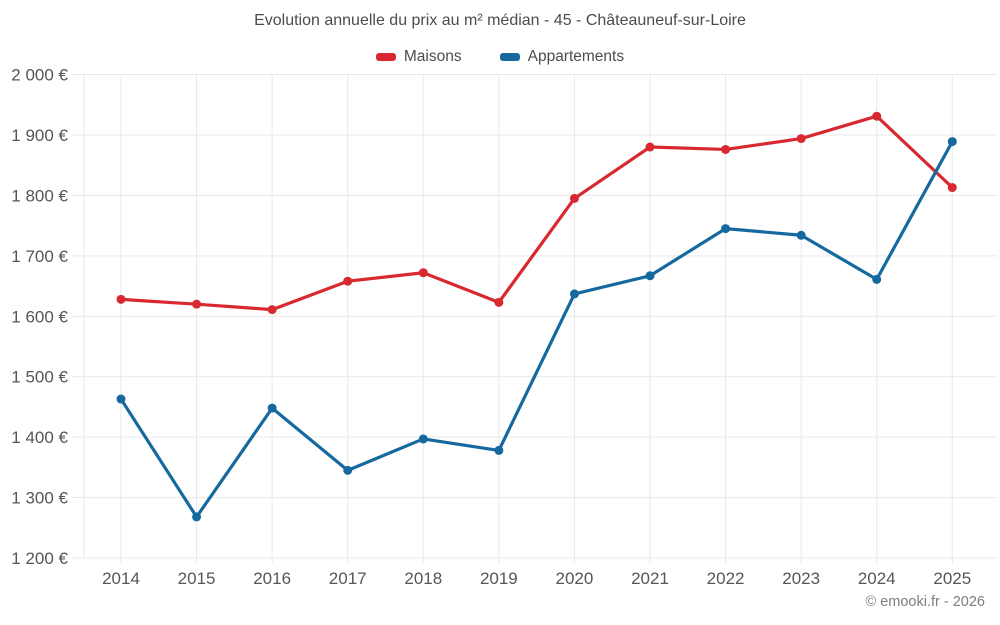 The image size is (1000, 625). I want to click on data-point-maisons-2019, so click(499, 302).